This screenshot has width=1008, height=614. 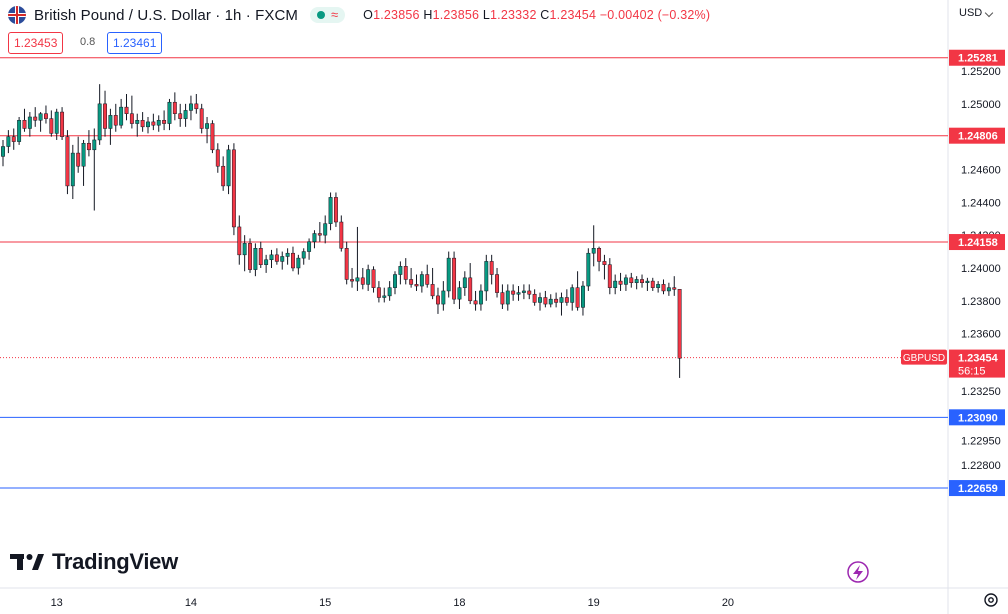 What do you see at coordinates (978, 243) in the screenshot?
I see `resistance-level-label: 1.24158` at bounding box center [978, 243].